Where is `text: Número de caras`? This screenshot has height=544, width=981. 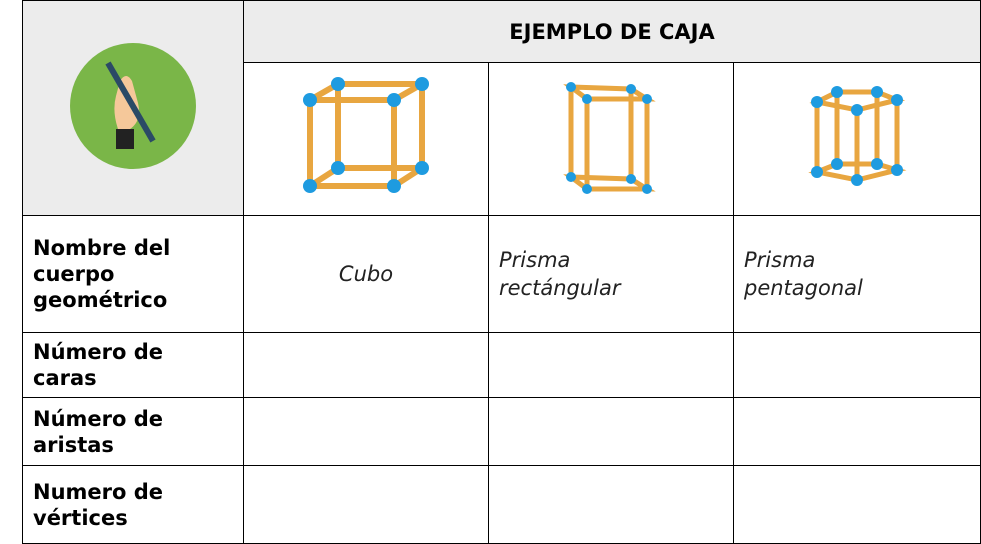
text: Número de caras is located at coordinates (98, 365).